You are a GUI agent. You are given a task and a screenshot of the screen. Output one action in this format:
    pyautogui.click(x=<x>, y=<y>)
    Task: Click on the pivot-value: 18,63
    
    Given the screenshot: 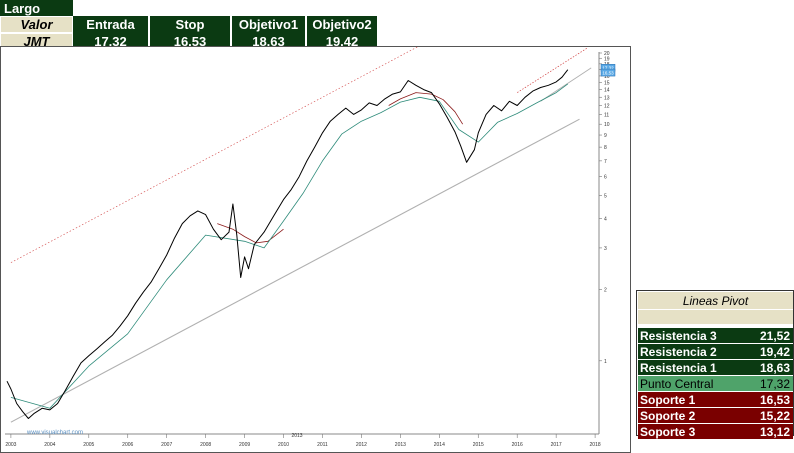 What is the action you would take?
    pyautogui.click(x=774, y=367)
    